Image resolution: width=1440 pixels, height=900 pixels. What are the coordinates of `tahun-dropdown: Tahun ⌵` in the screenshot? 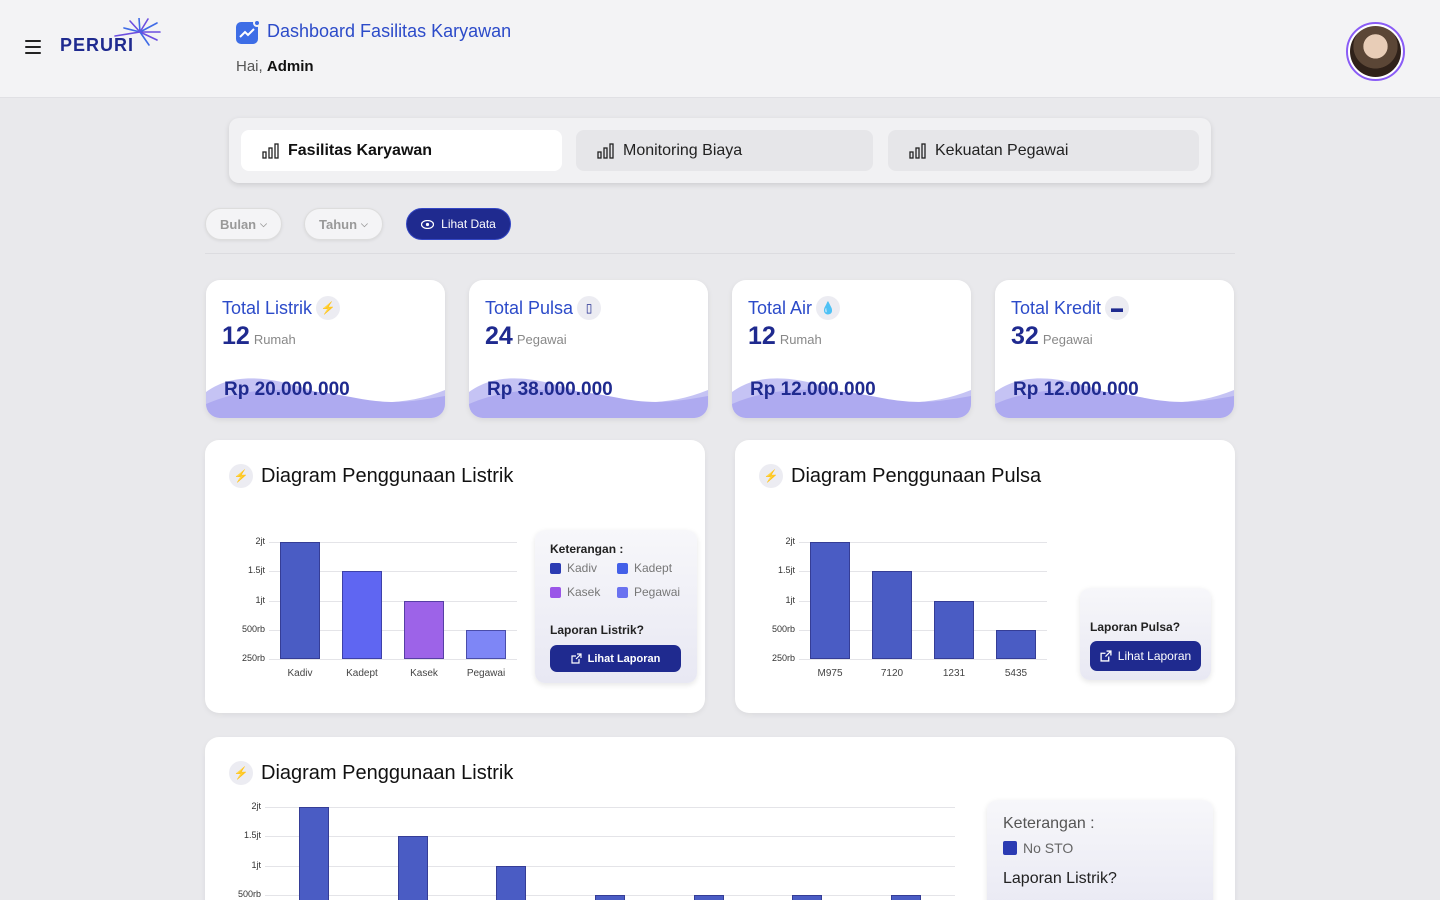 It's located at (343, 224).